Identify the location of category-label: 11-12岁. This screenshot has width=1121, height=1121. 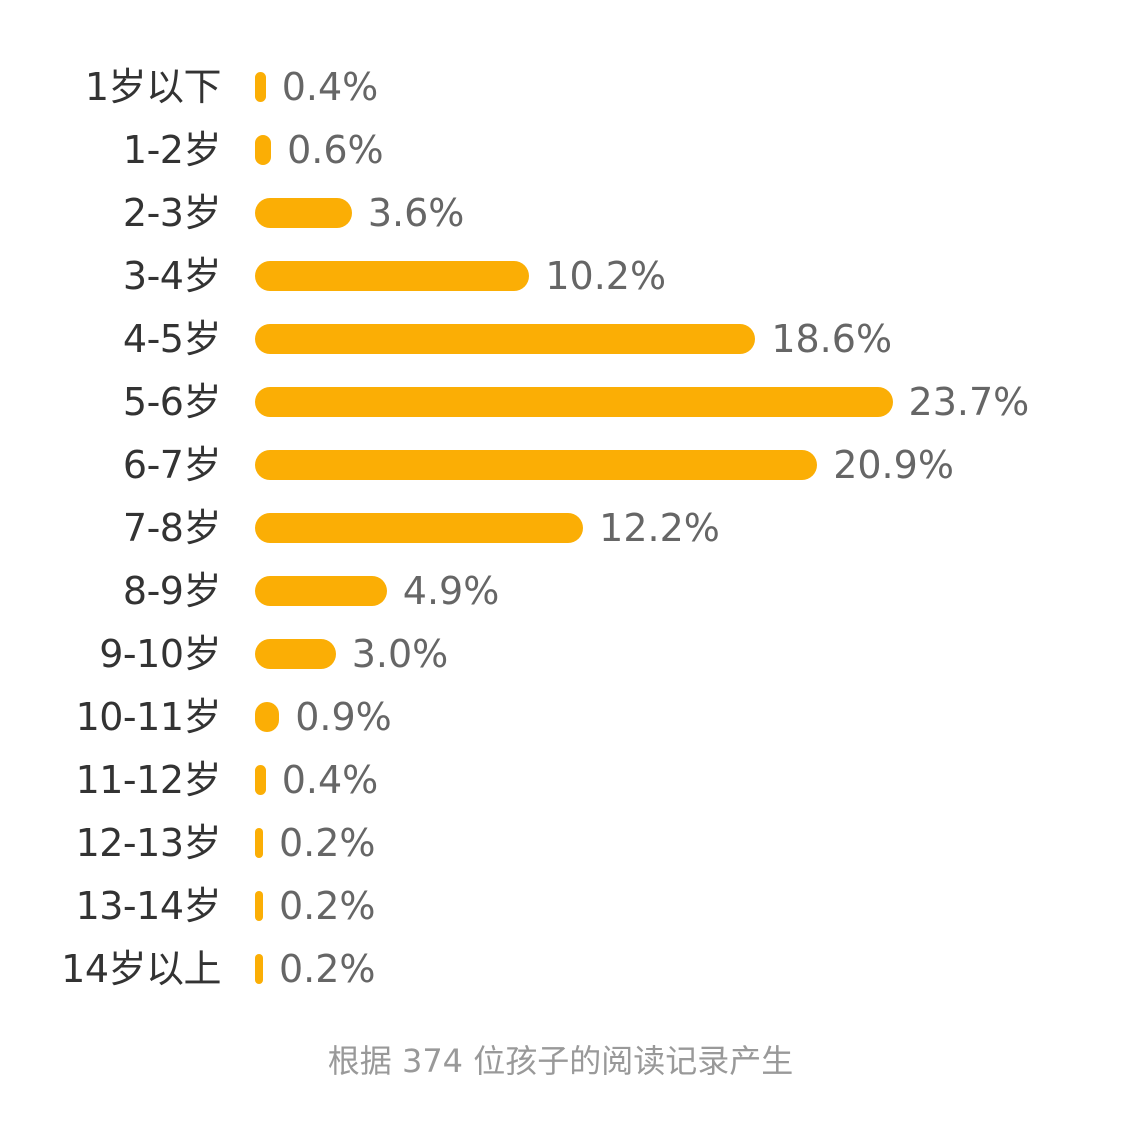
(148, 780).